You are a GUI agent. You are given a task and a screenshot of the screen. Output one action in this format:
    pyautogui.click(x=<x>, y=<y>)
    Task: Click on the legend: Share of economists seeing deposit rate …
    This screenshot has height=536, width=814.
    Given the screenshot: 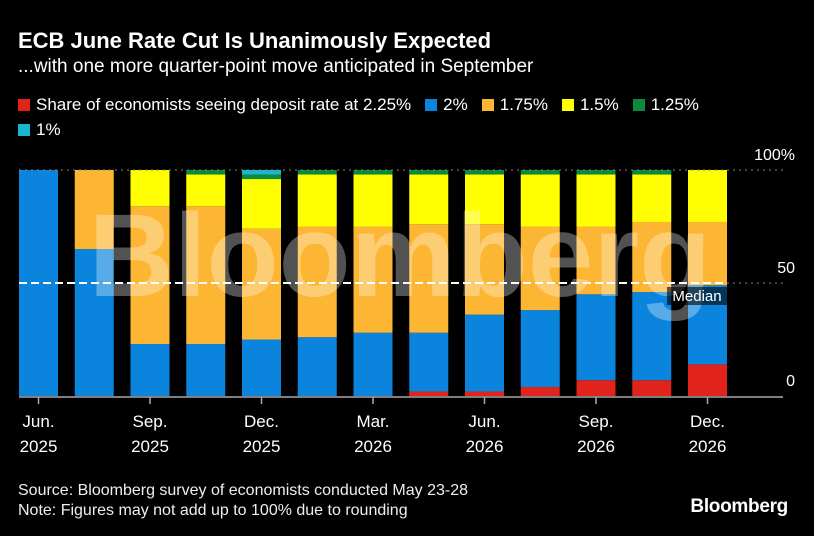 What is the action you would take?
    pyautogui.click(x=413, y=117)
    